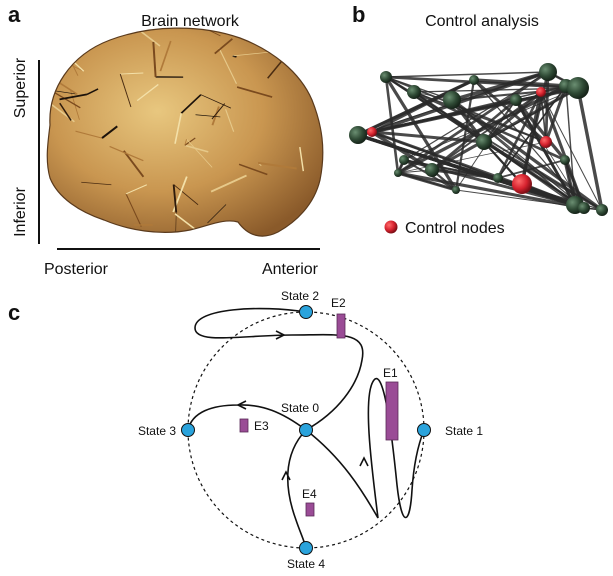 The height and width of the screenshot is (576, 613). What do you see at coordinates (309, 494) in the screenshot?
I see `energy-label-e4: E4` at bounding box center [309, 494].